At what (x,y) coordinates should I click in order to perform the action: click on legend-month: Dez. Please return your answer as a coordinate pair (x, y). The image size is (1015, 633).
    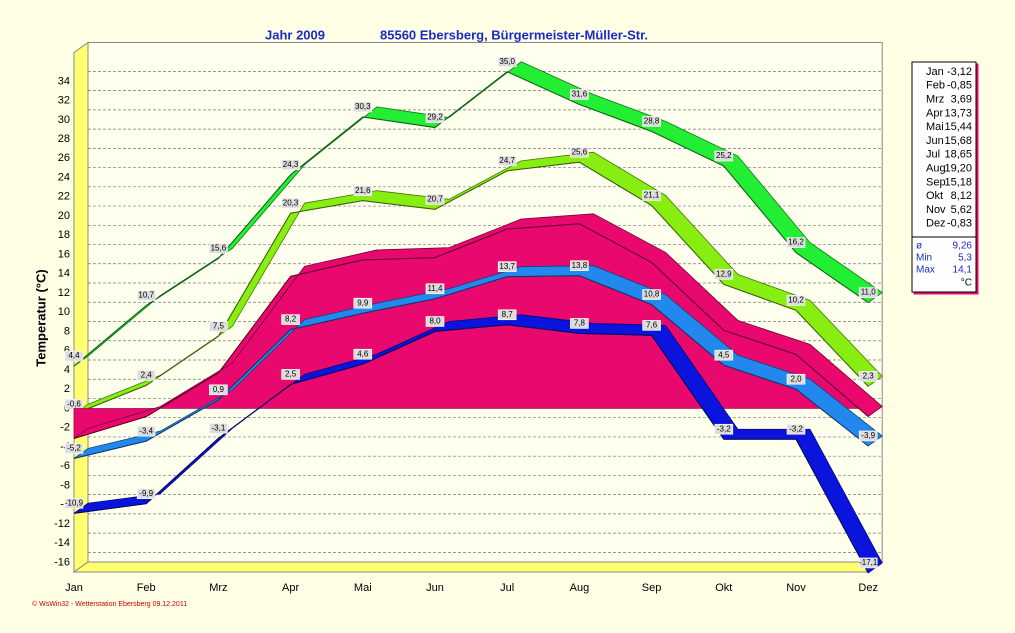
    Looking at the image, I should click on (936, 224).